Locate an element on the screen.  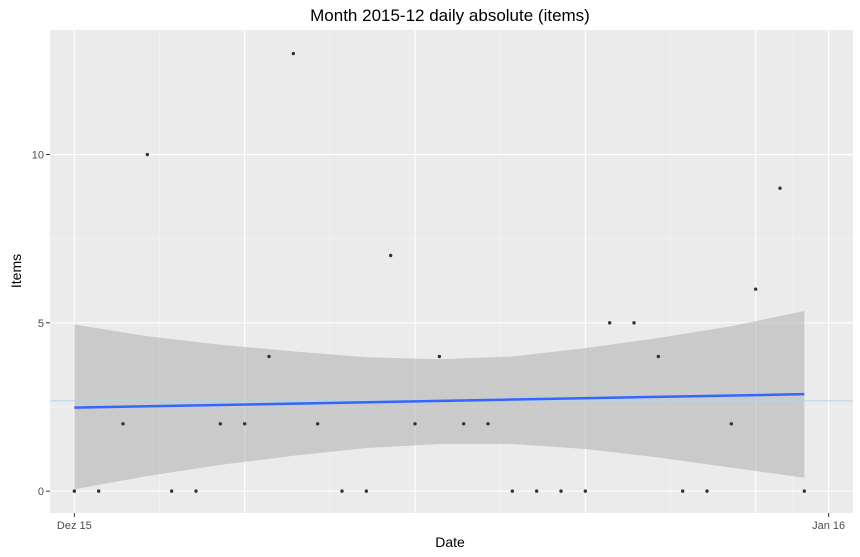
lines-layer is located at coordinates (451, 400).